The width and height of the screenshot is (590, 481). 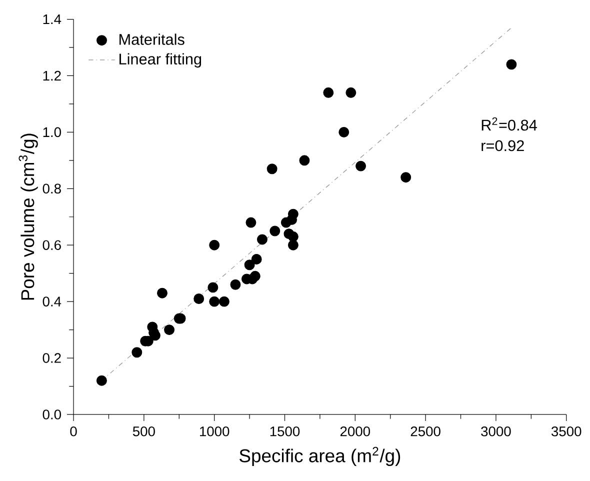 I want to click on x-tick-label: 1000, so click(x=215, y=431).